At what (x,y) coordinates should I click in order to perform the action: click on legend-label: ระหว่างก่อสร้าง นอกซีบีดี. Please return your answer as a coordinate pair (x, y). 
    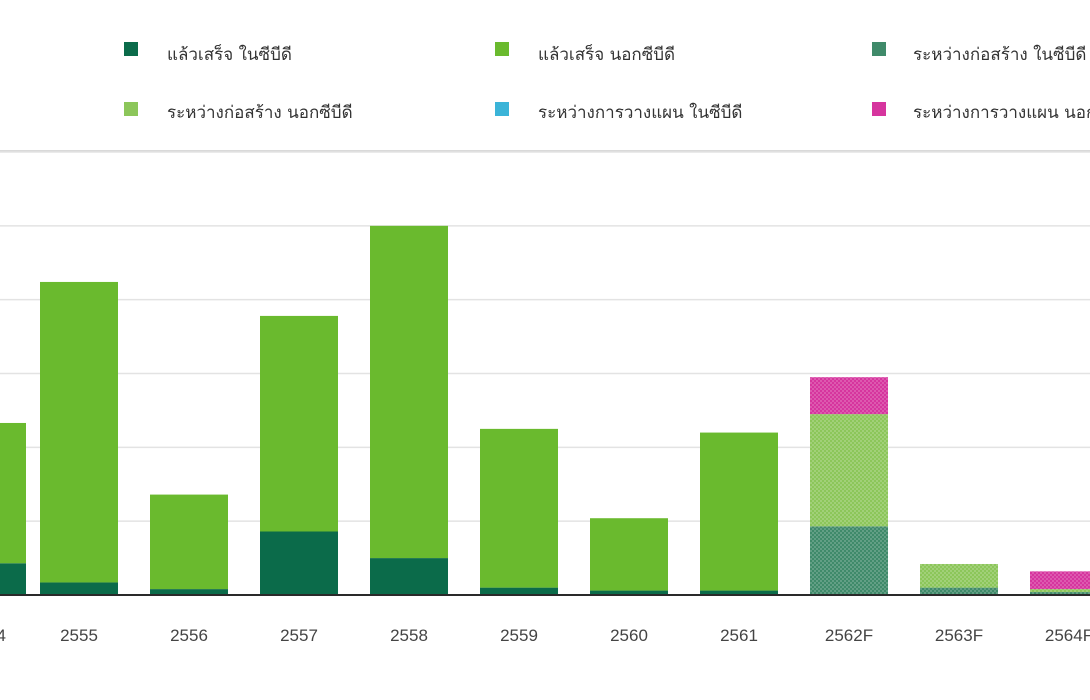
    Looking at the image, I should click on (260, 113).